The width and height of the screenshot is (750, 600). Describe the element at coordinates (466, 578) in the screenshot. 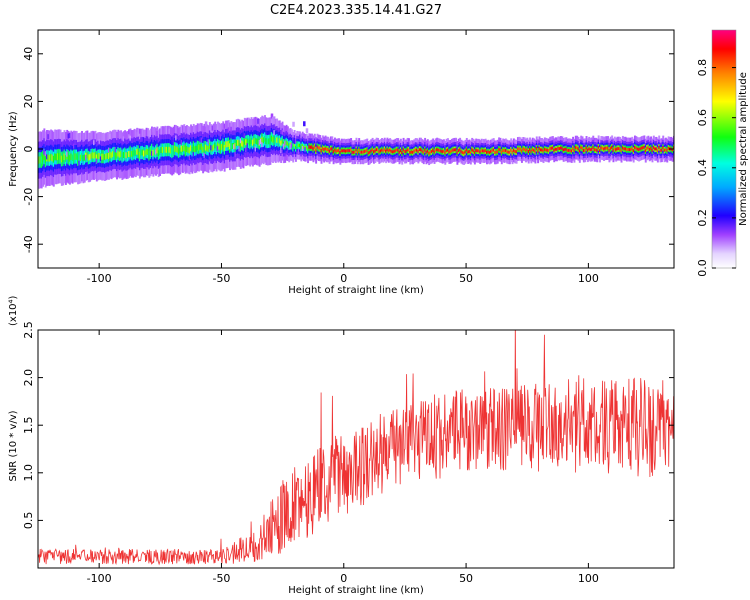

I see `x-tick-label: 50` at that location.